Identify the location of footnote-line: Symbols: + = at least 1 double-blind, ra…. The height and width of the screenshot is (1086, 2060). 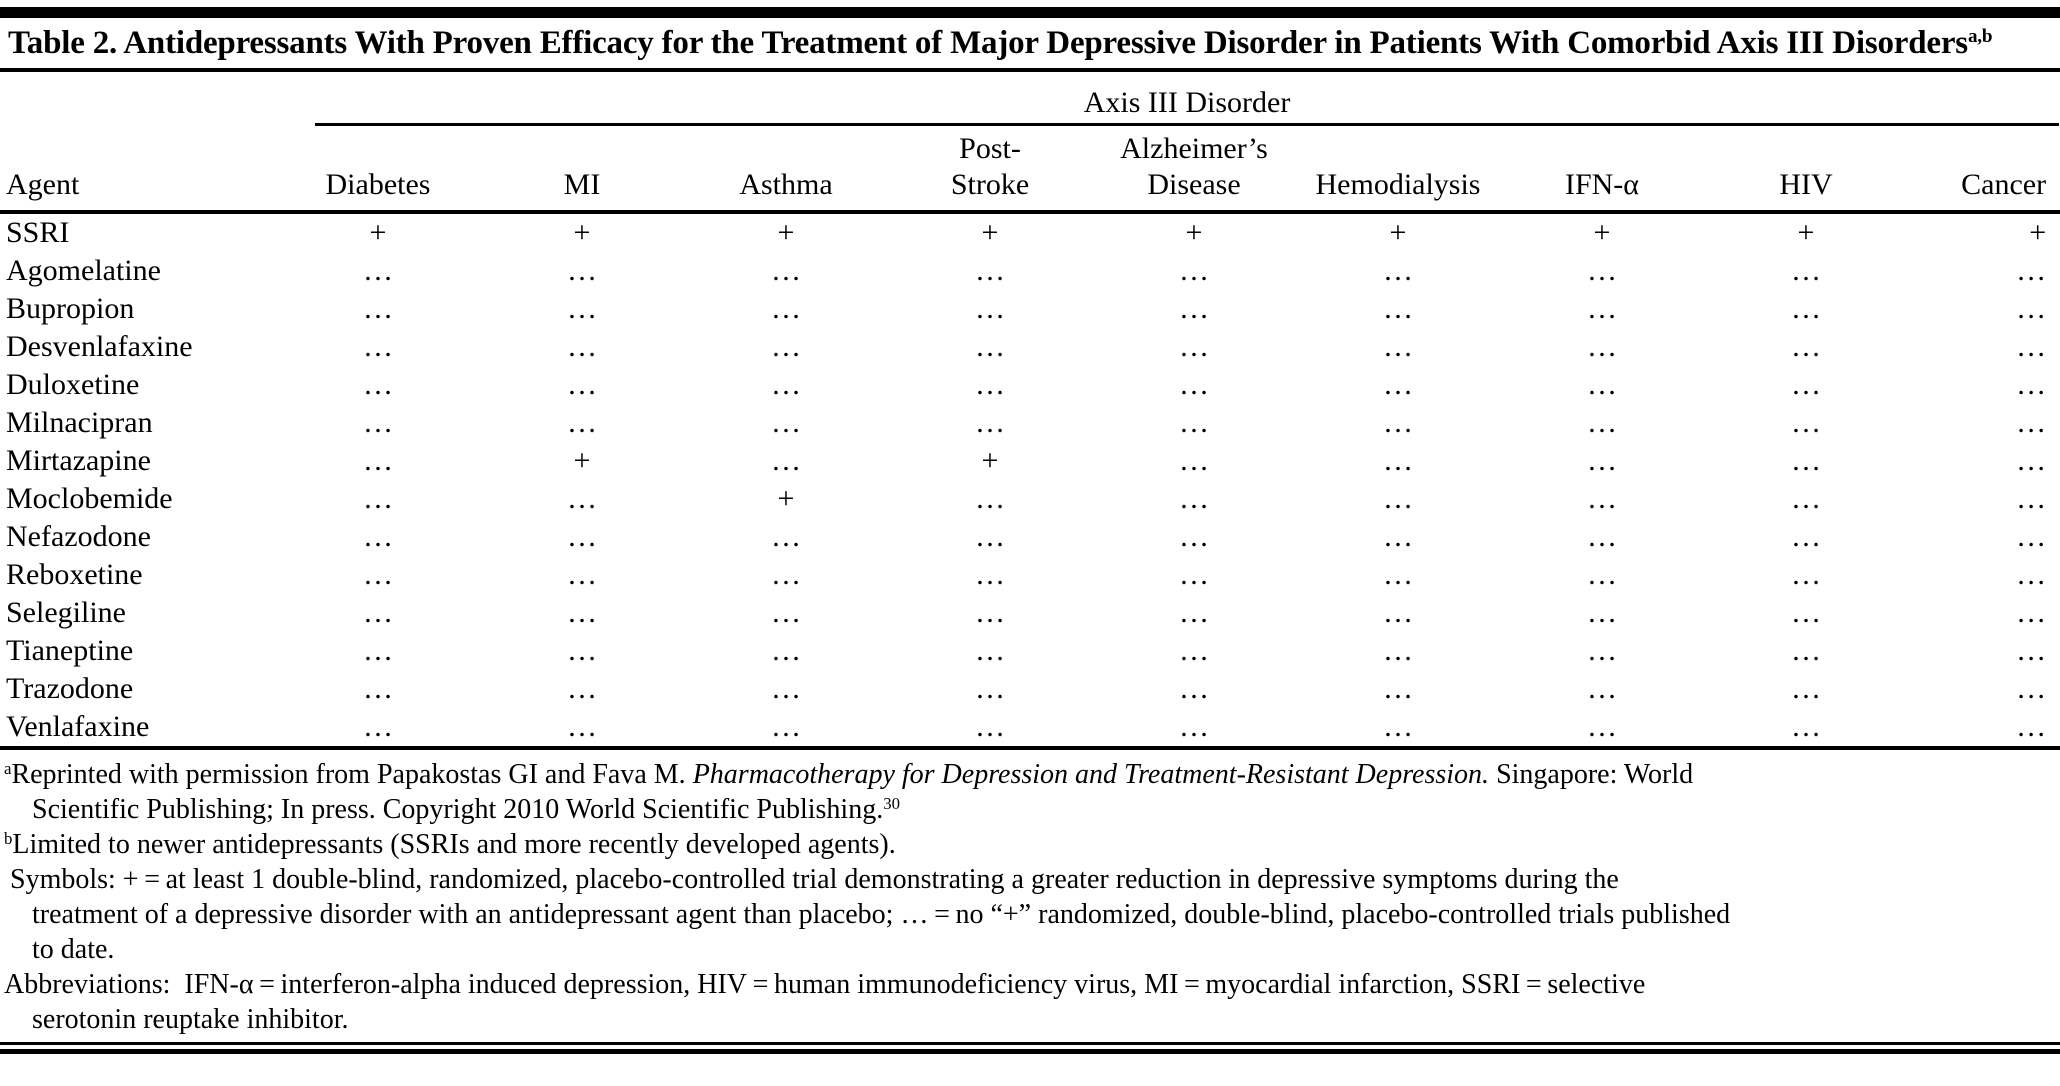
(1030, 879).